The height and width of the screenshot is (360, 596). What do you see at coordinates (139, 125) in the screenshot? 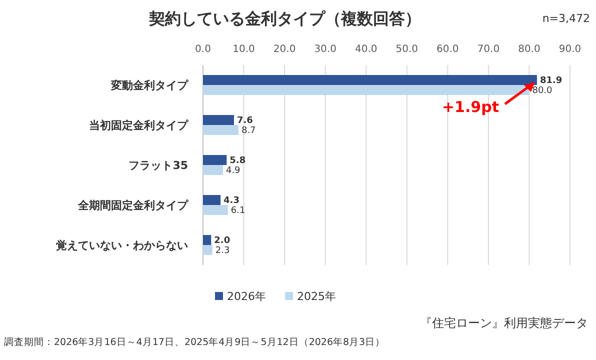
I see `y-tick-label: 当初固定金利タイプ` at bounding box center [139, 125].